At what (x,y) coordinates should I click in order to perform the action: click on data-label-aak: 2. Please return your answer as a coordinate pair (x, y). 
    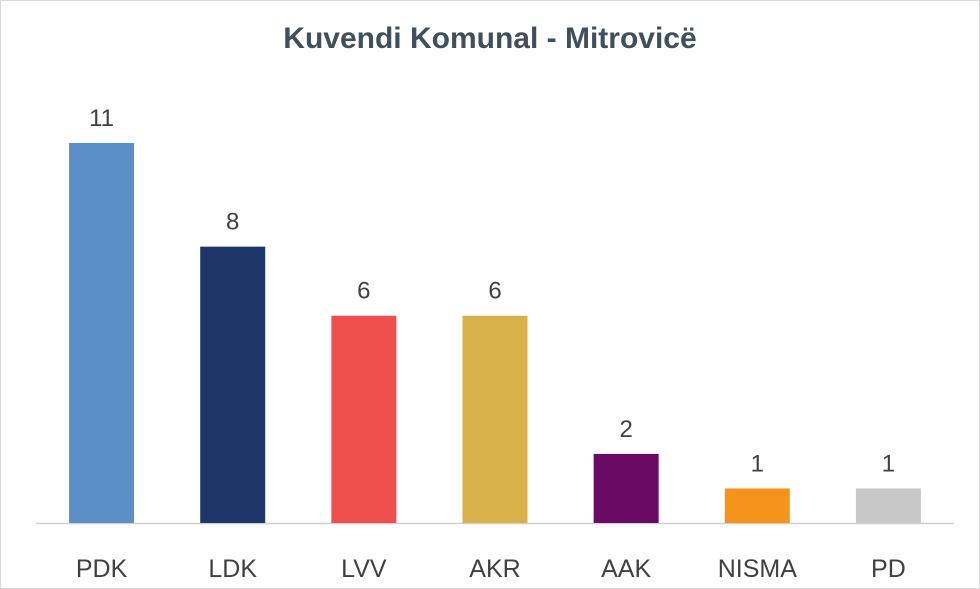
    Looking at the image, I should click on (625, 429).